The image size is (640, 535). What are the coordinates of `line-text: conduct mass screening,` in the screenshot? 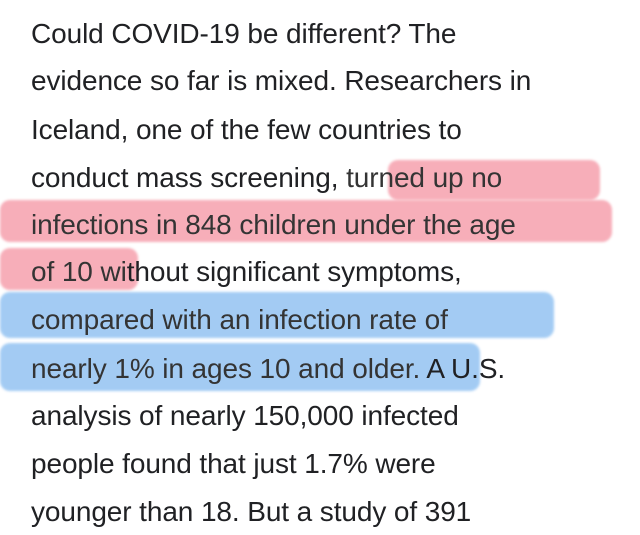 It's located at (189, 177).